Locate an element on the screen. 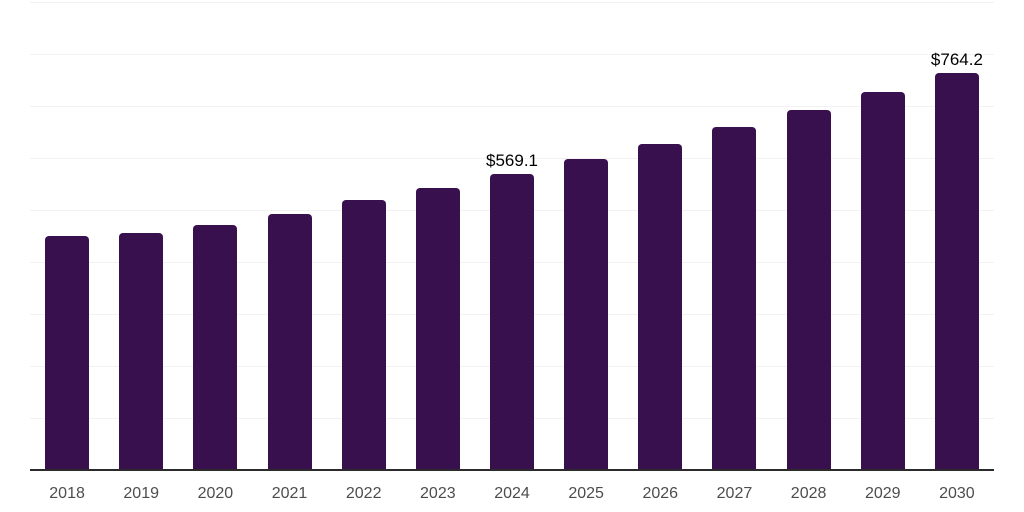 The image size is (1024, 512). bar-2022 is located at coordinates (363, 334).